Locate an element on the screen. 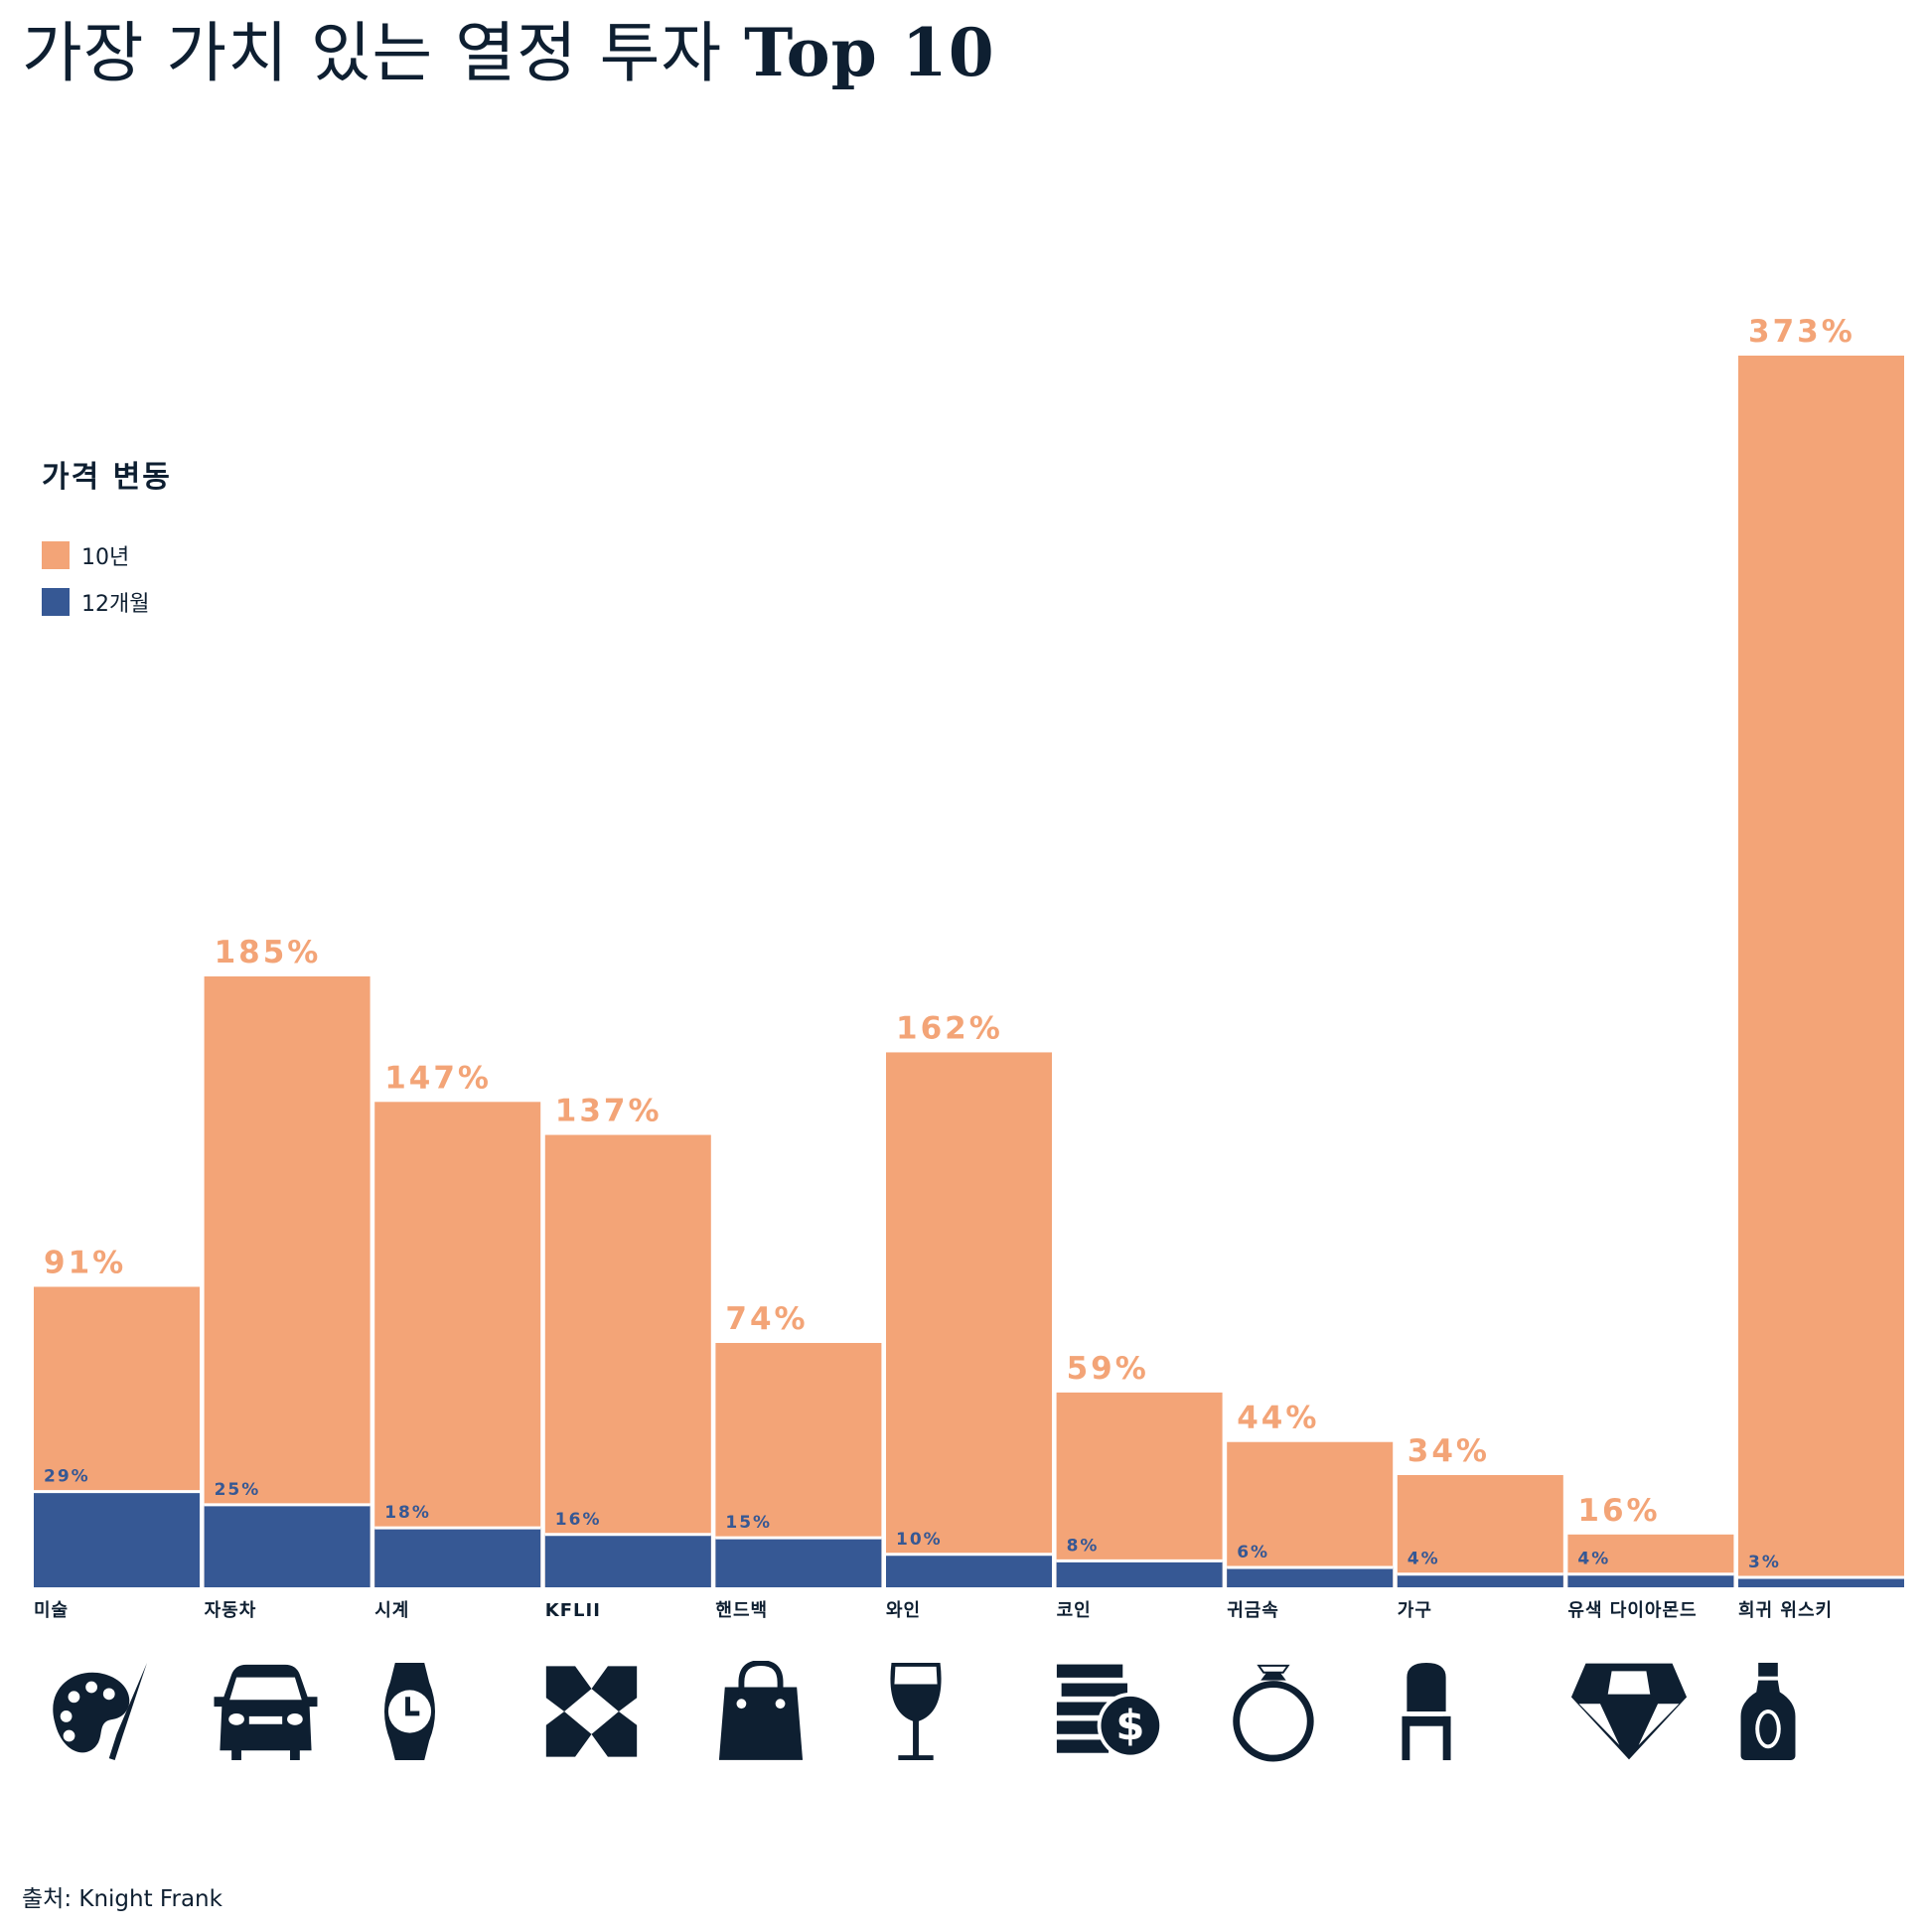  data-label-12m: 10% is located at coordinates (920, 1540).